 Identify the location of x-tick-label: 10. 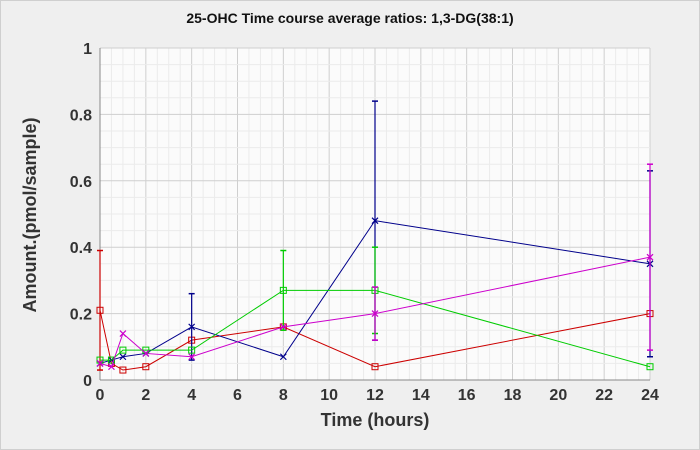
(329, 395).